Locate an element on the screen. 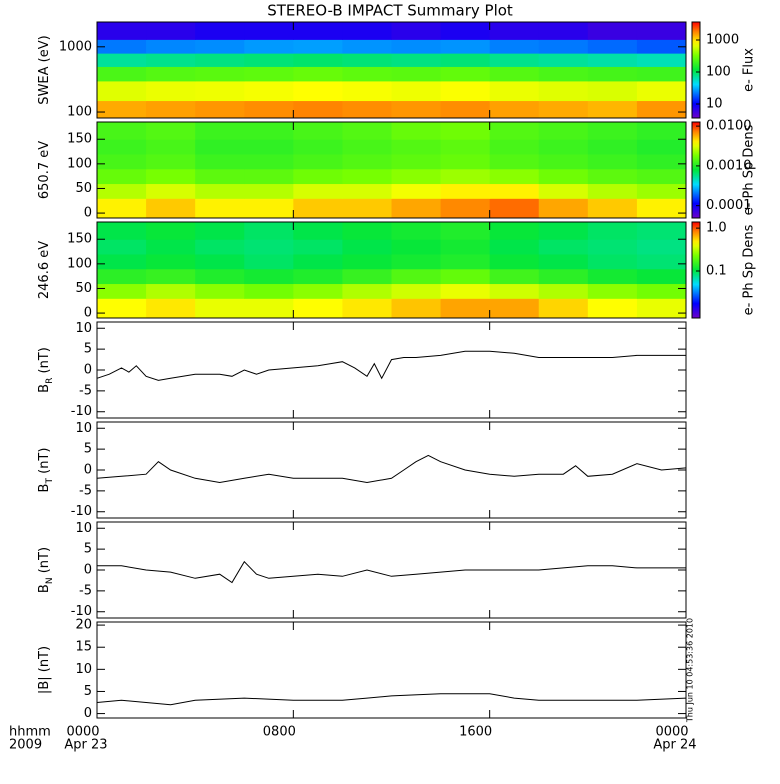 Image resolution: width=780 pixels, height=784 pixels. colorbar-tick-label: 0.0100 is located at coordinates (729, 126).